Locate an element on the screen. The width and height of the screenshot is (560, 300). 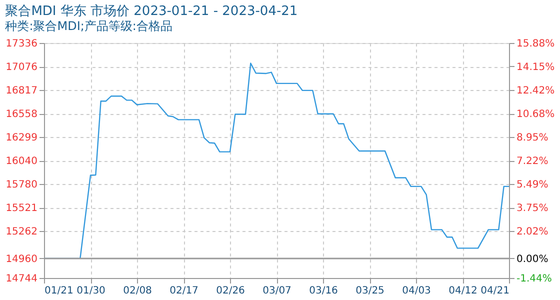
y2-tick-label: 10.68% is located at coordinates (535, 114).